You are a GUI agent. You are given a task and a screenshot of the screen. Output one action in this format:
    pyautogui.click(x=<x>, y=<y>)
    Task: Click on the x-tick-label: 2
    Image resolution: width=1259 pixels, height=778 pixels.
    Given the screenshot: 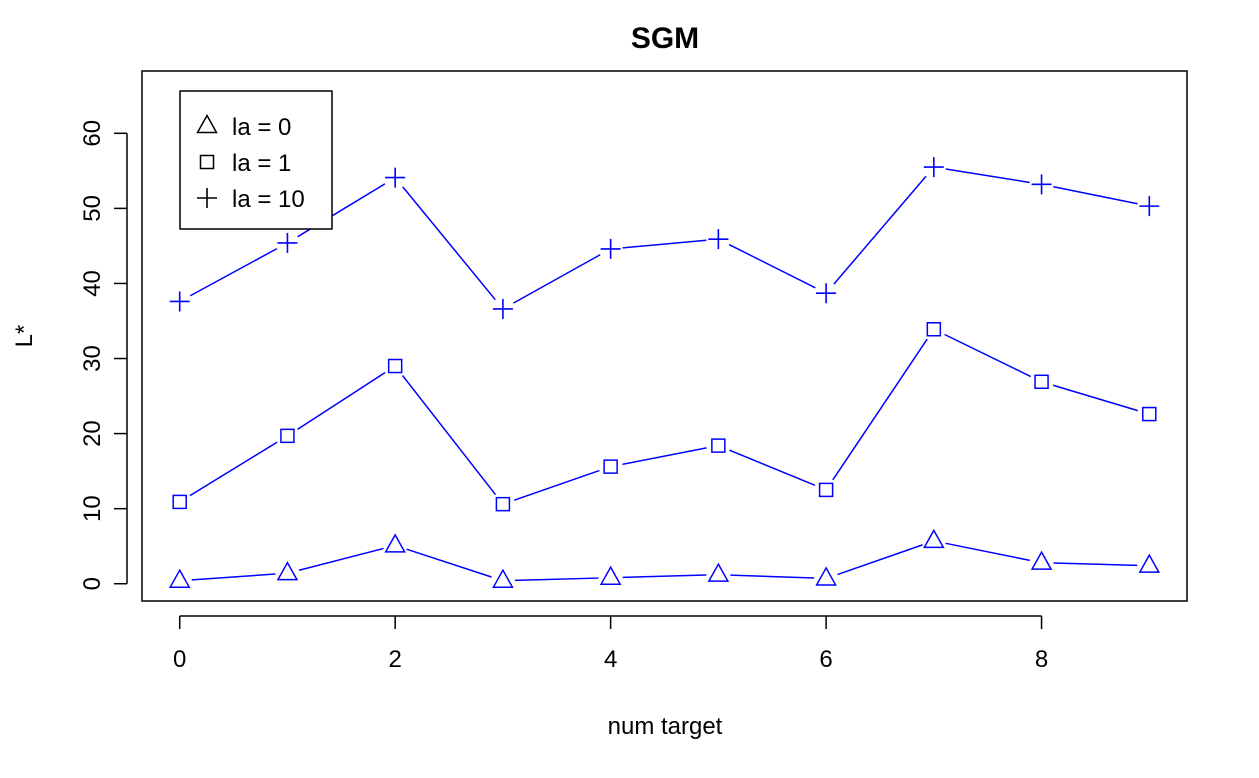 What is the action you would take?
    pyautogui.click(x=394, y=659)
    